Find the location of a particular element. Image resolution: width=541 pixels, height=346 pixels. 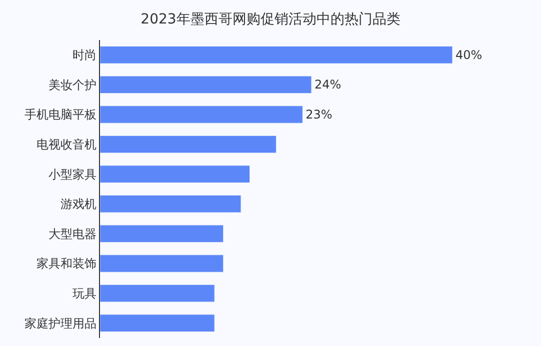

data-label: 24% is located at coordinates (328, 85).